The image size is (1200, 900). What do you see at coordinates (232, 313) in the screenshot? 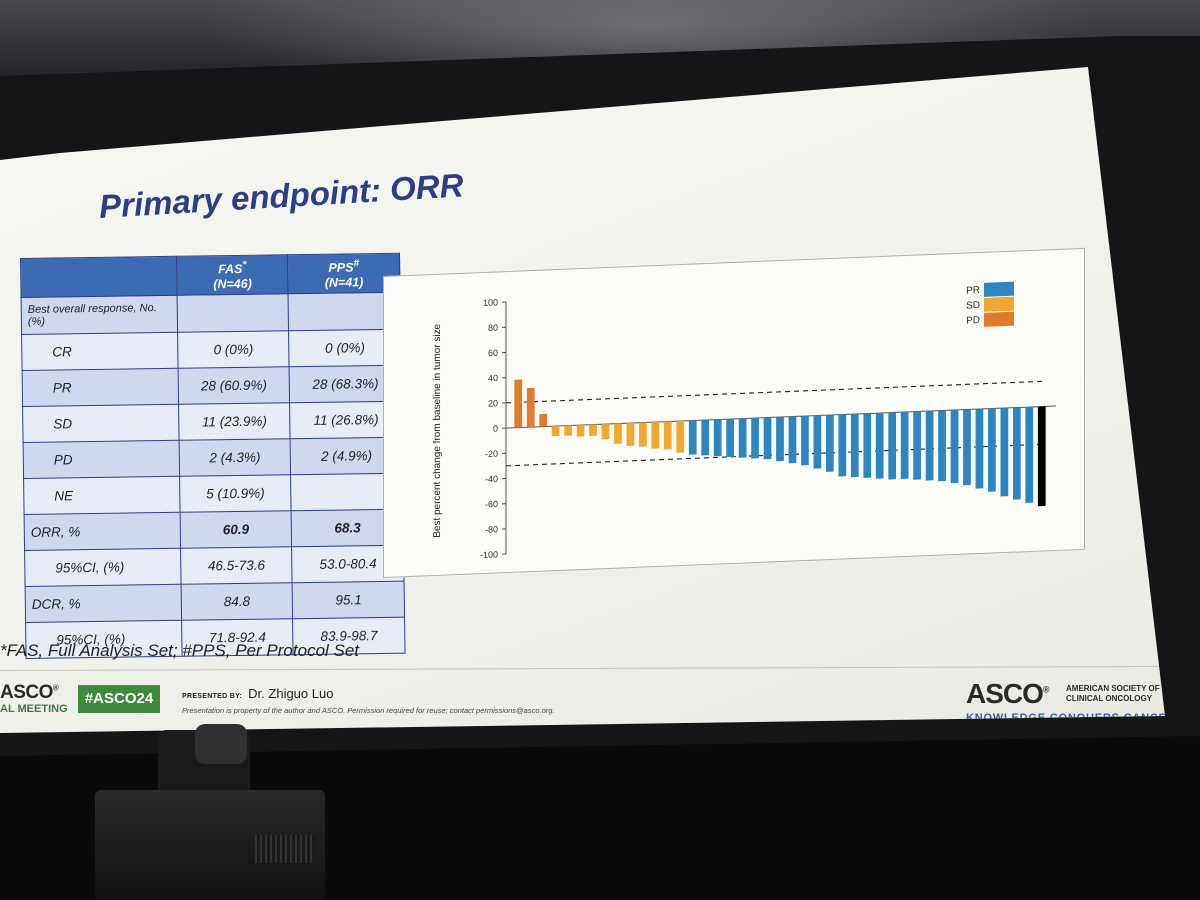
I see `fas-value` at bounding box center [232, 313].